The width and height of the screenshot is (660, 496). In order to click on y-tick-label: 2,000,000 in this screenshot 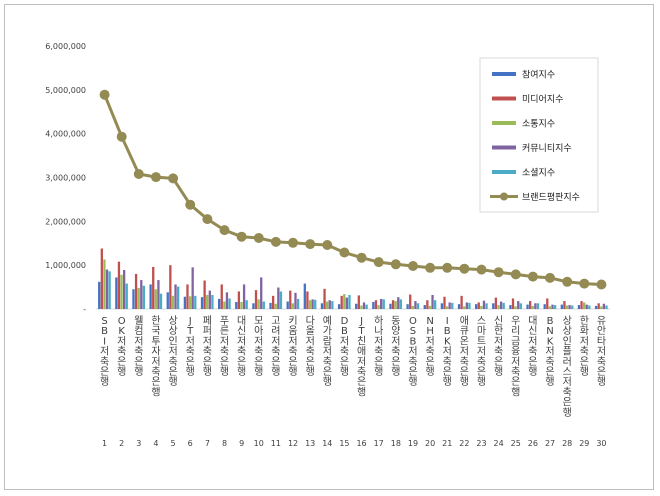, I will do `click(65, 221)`.